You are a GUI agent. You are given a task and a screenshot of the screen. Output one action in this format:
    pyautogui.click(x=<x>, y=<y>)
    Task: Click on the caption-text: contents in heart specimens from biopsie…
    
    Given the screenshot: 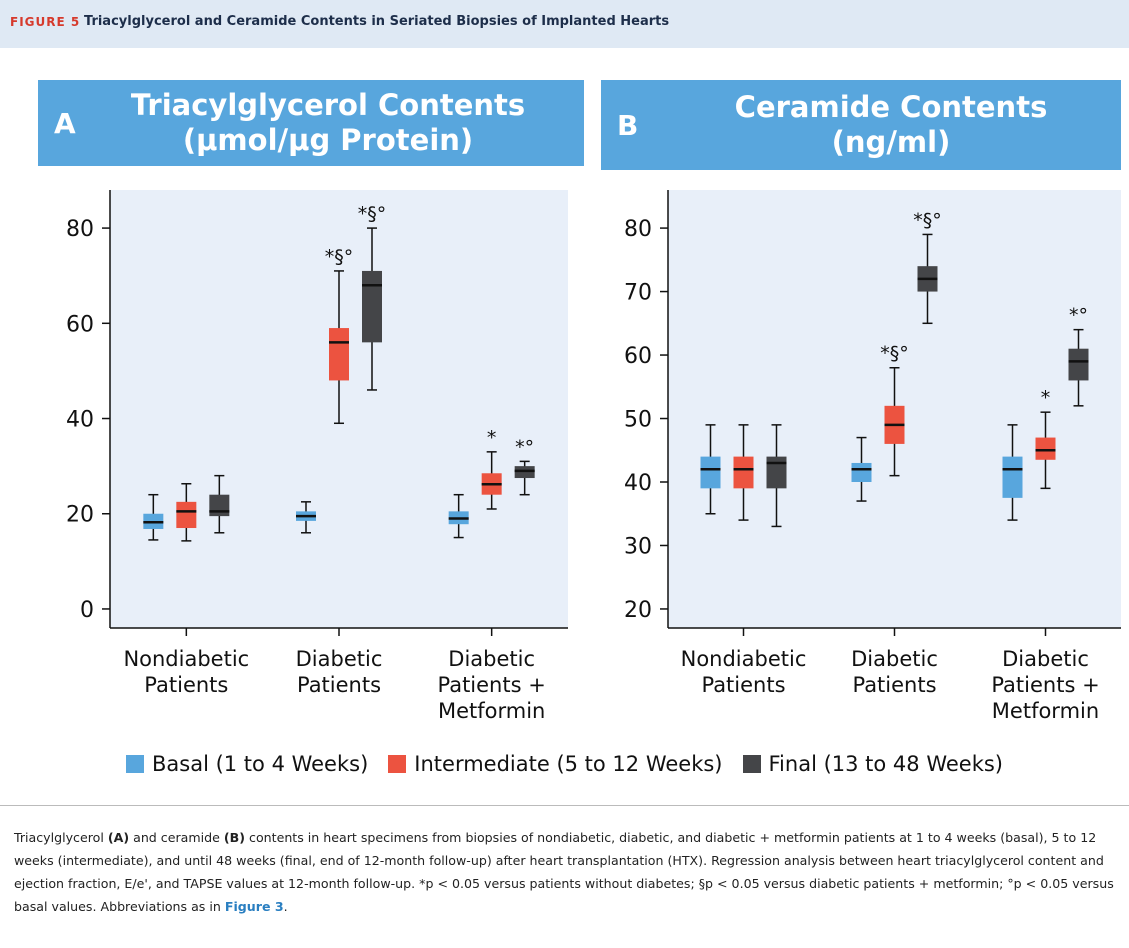 What is the action you would take?
    pyautogui.click(x=564, y=872)
    